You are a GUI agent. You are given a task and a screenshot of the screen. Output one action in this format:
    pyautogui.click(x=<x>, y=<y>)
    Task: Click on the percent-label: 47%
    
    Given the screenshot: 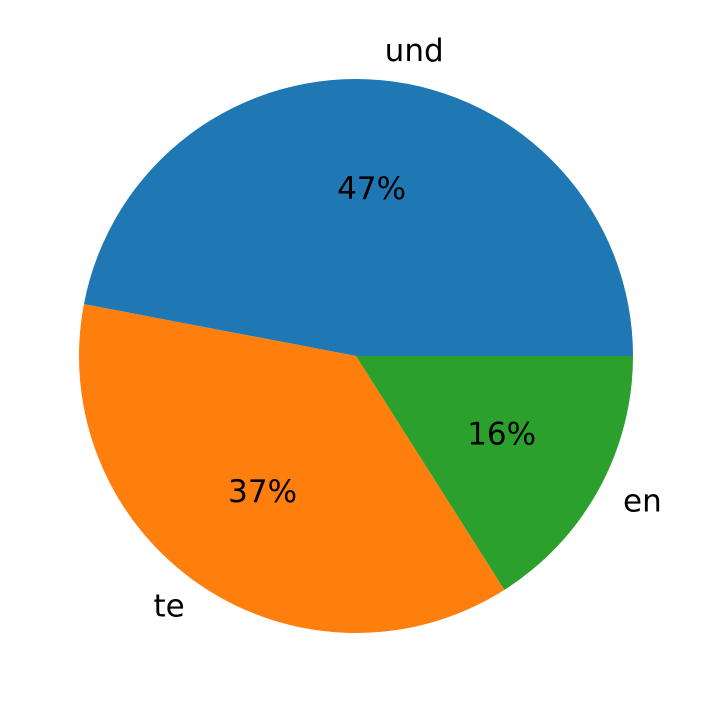 What is the action you would take?
    pyautogui.click(x=371, y=189)
    